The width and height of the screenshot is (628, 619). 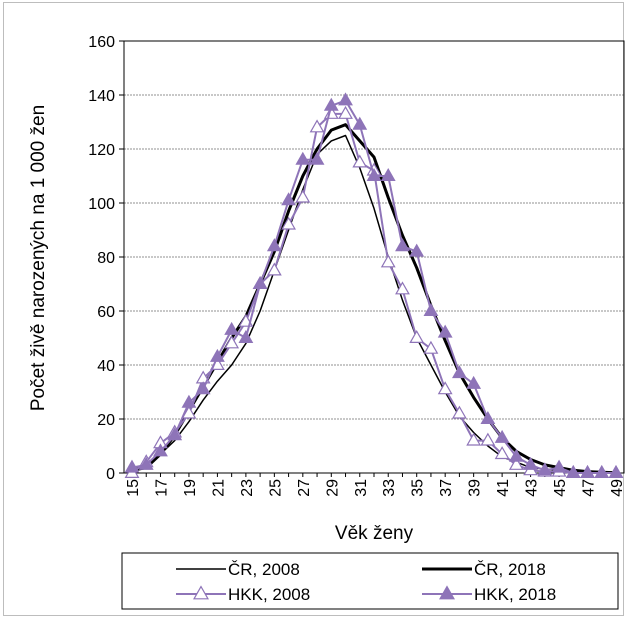 I want to click on x-tick-label: 29, so click(x=332, y=488).